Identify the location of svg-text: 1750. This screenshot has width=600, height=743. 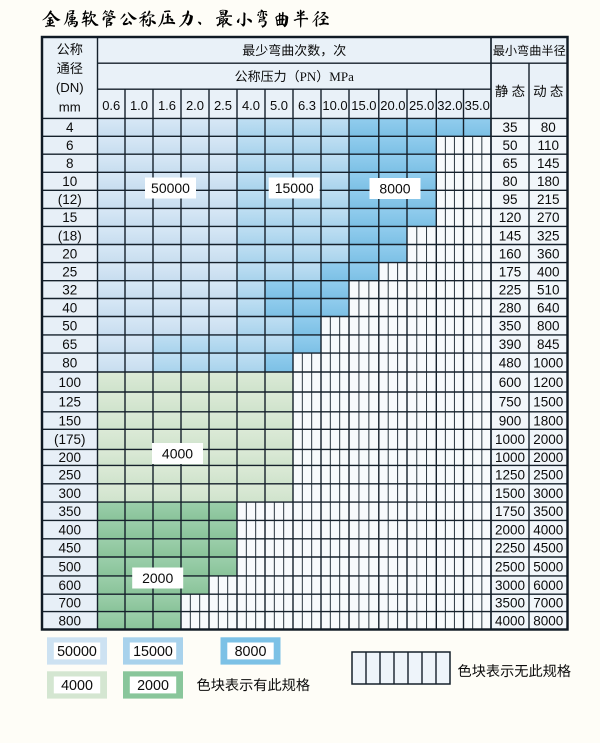
(510, 511).